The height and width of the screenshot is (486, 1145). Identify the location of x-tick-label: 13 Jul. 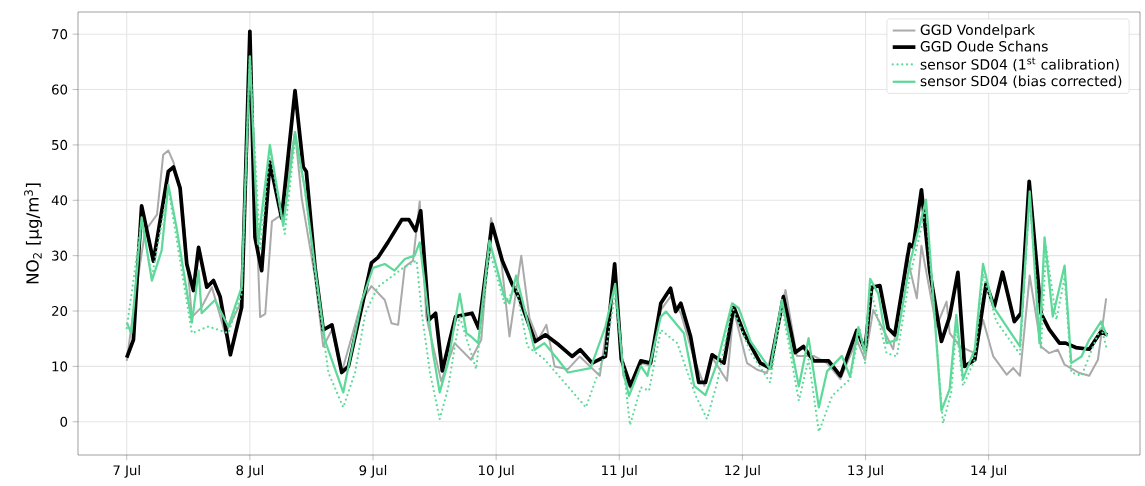
(865, 471).